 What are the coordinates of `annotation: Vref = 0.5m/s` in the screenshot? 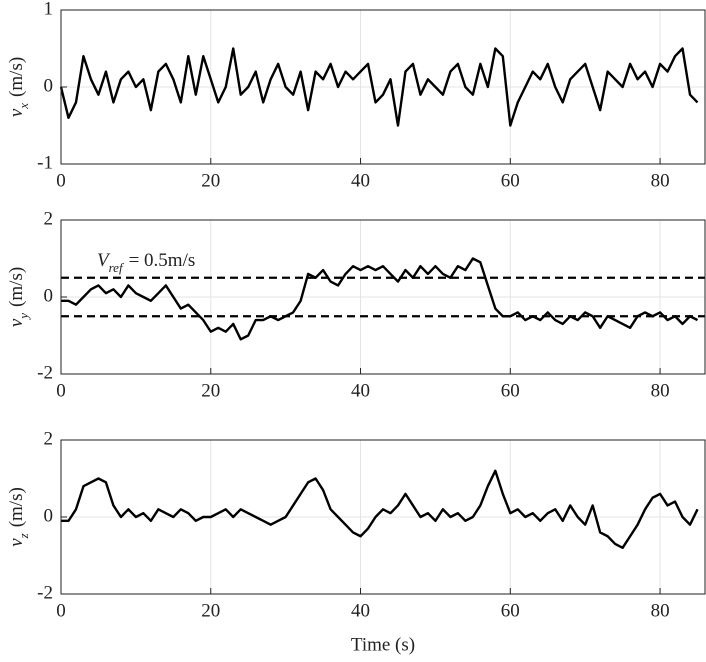 It's located at (146, 262).